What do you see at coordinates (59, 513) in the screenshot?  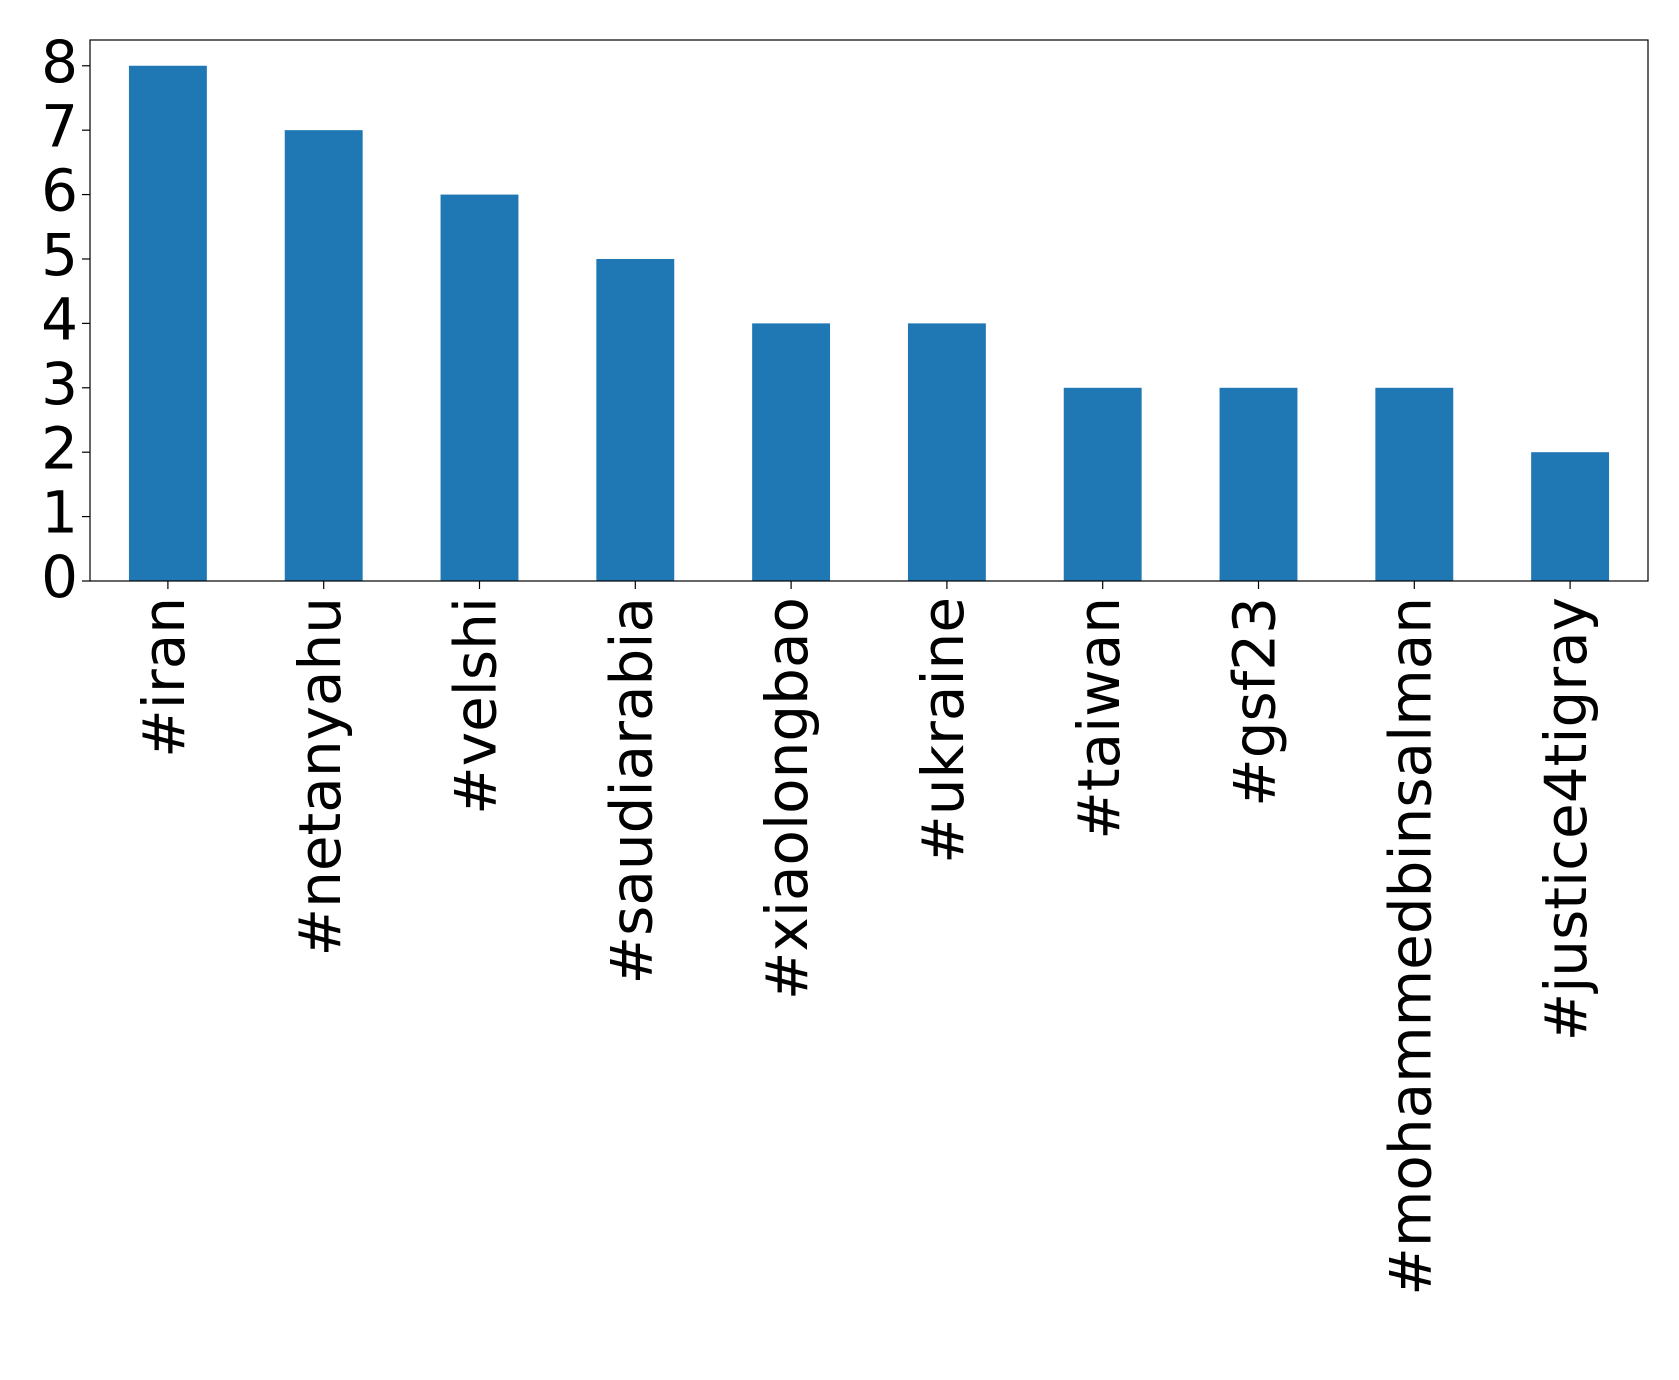 I see `y-tick-label: 1` at bounding box center [59, 513].